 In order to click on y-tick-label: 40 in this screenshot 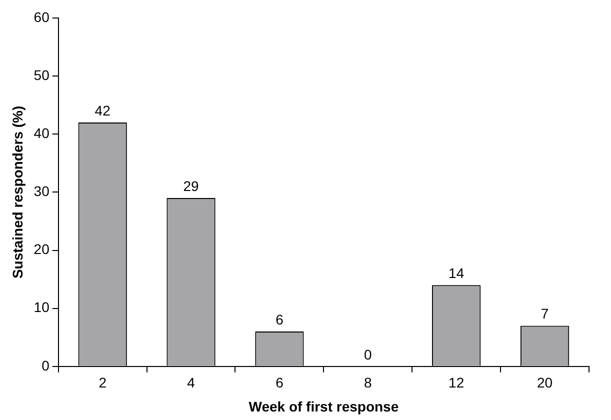, I will do `click(42, 132)`.